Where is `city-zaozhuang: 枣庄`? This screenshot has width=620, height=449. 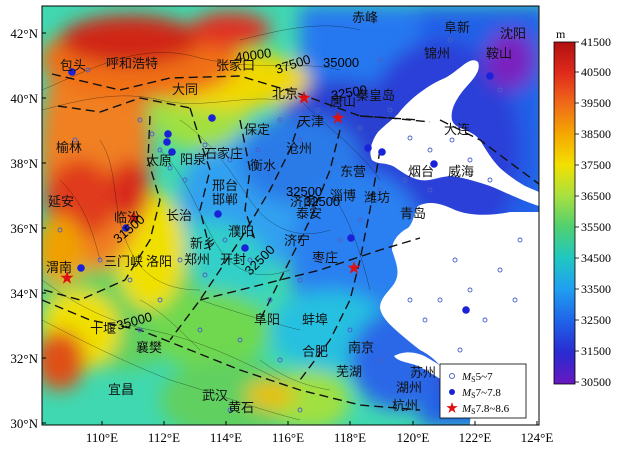 city-zaozhuang: 枣庄 is located at coordinates (325, 258).